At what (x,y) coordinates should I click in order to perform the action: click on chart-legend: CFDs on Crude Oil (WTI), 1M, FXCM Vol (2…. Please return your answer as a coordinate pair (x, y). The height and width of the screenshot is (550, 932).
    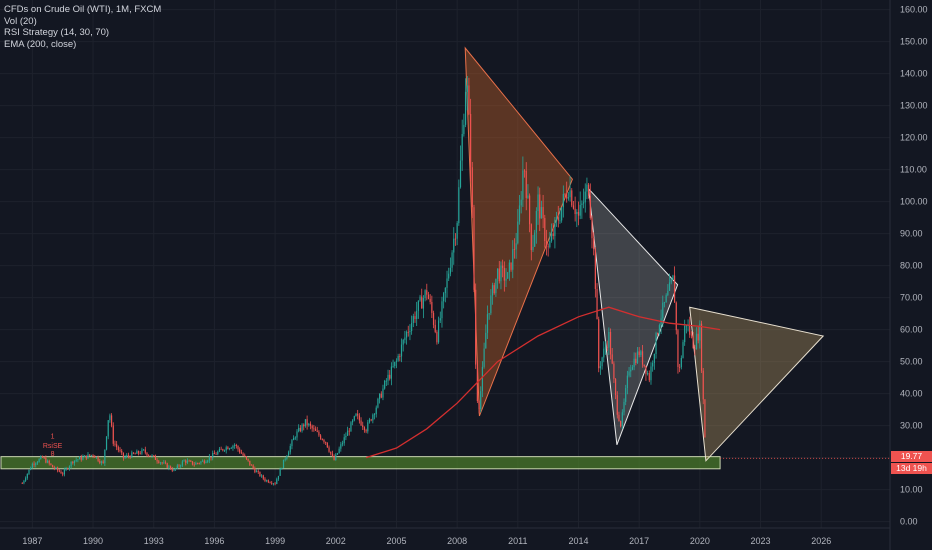
    Looking at the image, I should click on (82, 27).